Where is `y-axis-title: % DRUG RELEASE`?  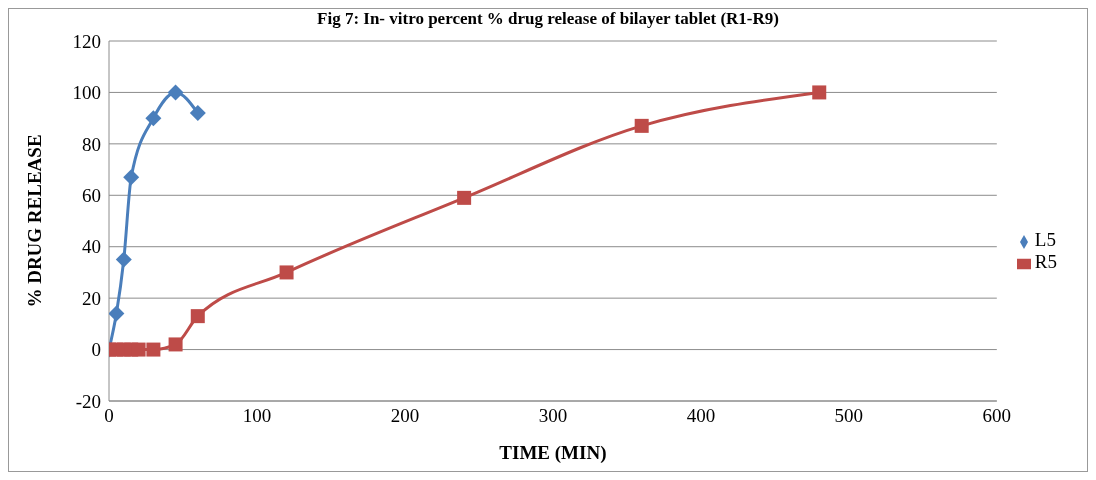 y-axis-title: % DRUG RELEASE is located at coordinates (34, 221).